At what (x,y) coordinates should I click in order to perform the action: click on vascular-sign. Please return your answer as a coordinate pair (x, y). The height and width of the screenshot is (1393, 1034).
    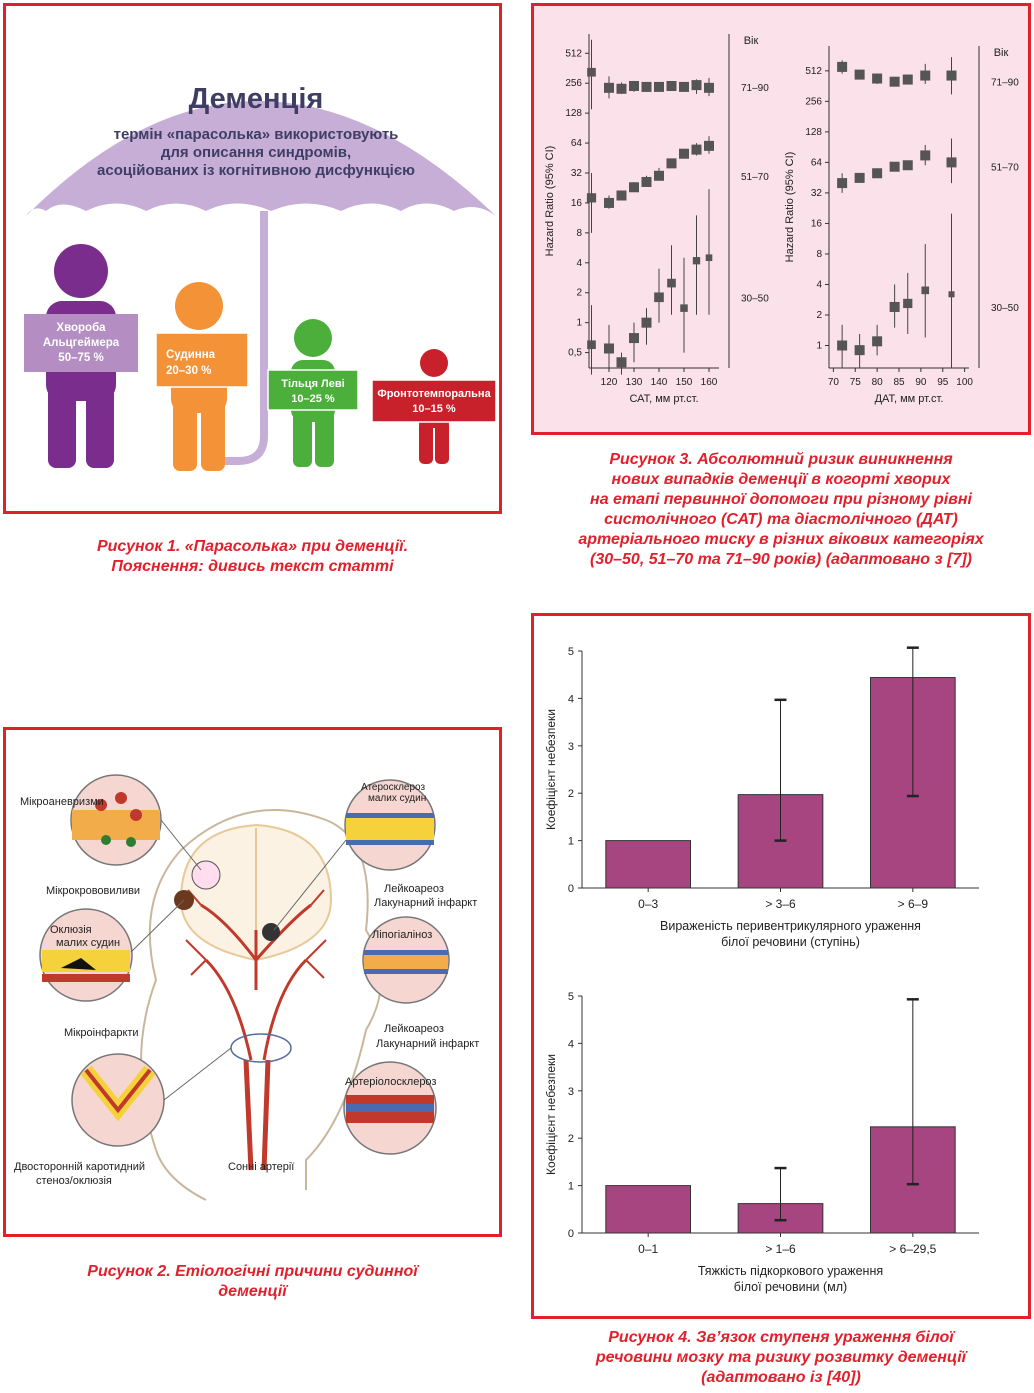
    Looking at the image, I should click on (202, 360).